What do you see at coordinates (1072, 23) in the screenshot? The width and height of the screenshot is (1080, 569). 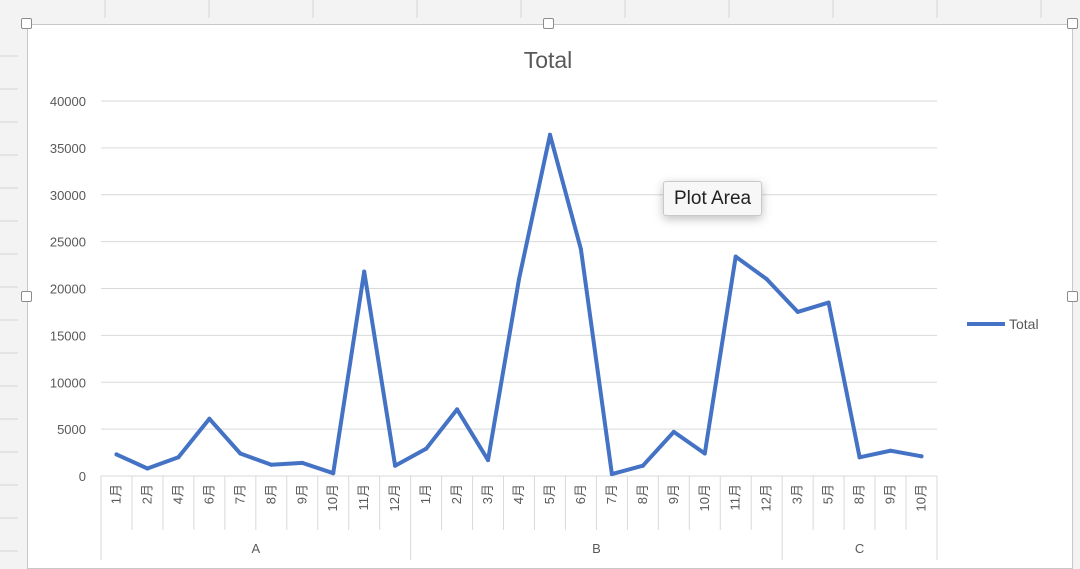 I see `resize-handle-top-right` at bounding box center [1072, 23].